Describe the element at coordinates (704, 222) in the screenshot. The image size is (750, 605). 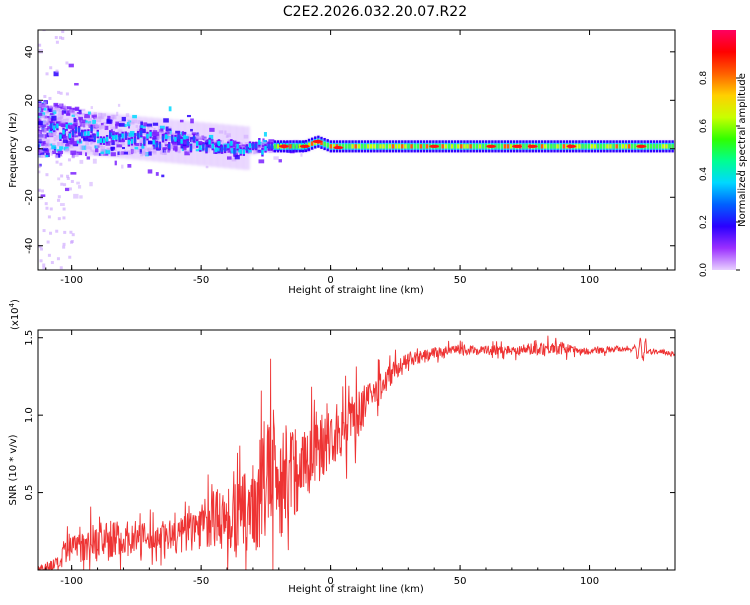
I see `colorbar-tick-label: 0.2` at that location.